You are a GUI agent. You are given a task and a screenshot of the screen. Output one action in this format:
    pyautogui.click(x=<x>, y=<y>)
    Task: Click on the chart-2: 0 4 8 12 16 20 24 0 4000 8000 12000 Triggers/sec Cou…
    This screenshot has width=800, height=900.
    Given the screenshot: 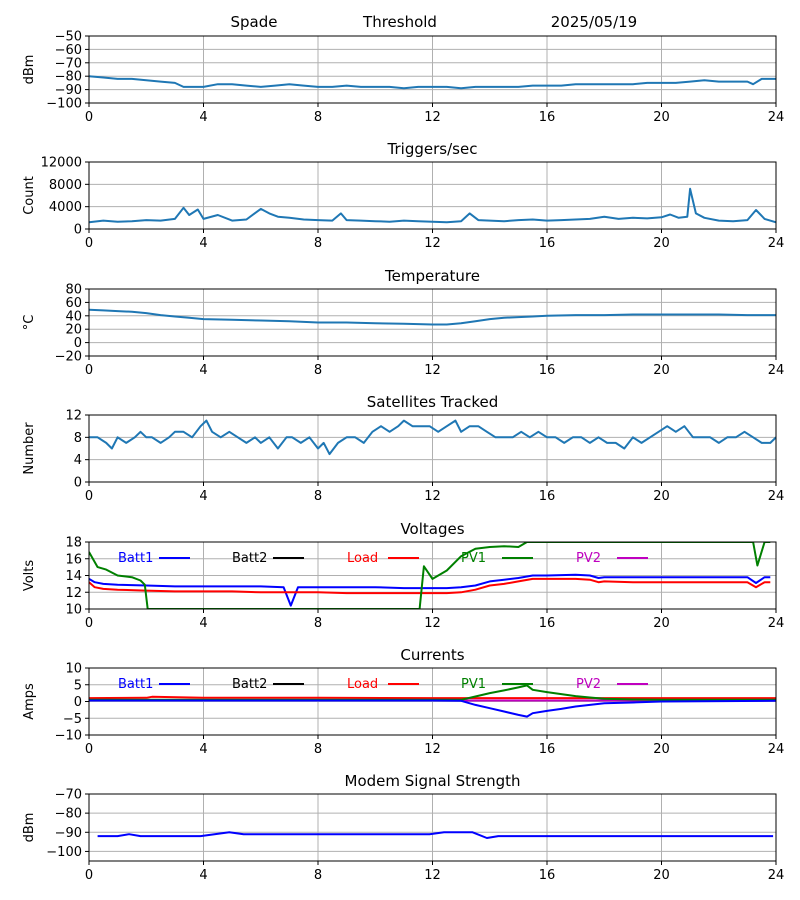 What is the action you would take?
    pyautogui.click(x=403, y=195)
    